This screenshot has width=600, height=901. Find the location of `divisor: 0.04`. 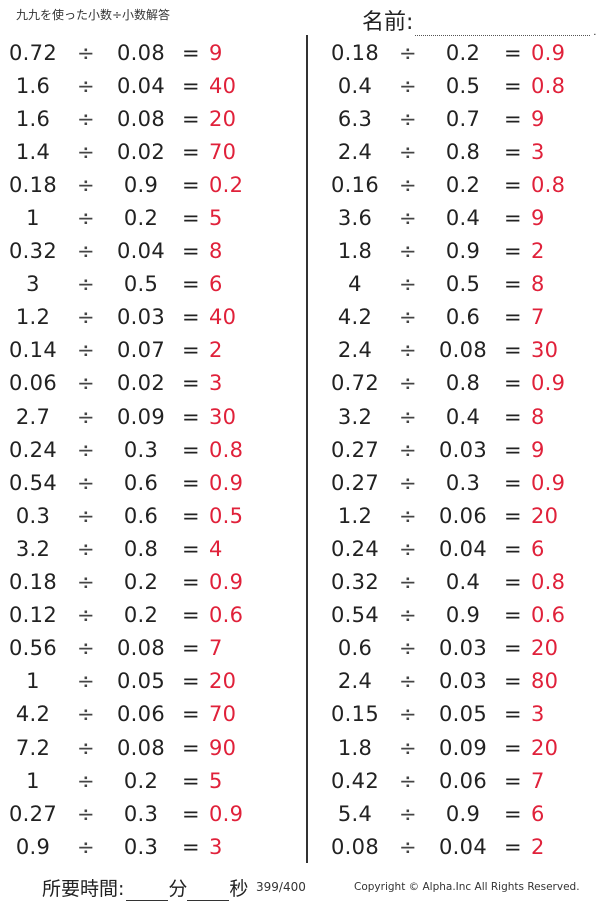

divisor: 0.04 is located at coordinates (141, 251).